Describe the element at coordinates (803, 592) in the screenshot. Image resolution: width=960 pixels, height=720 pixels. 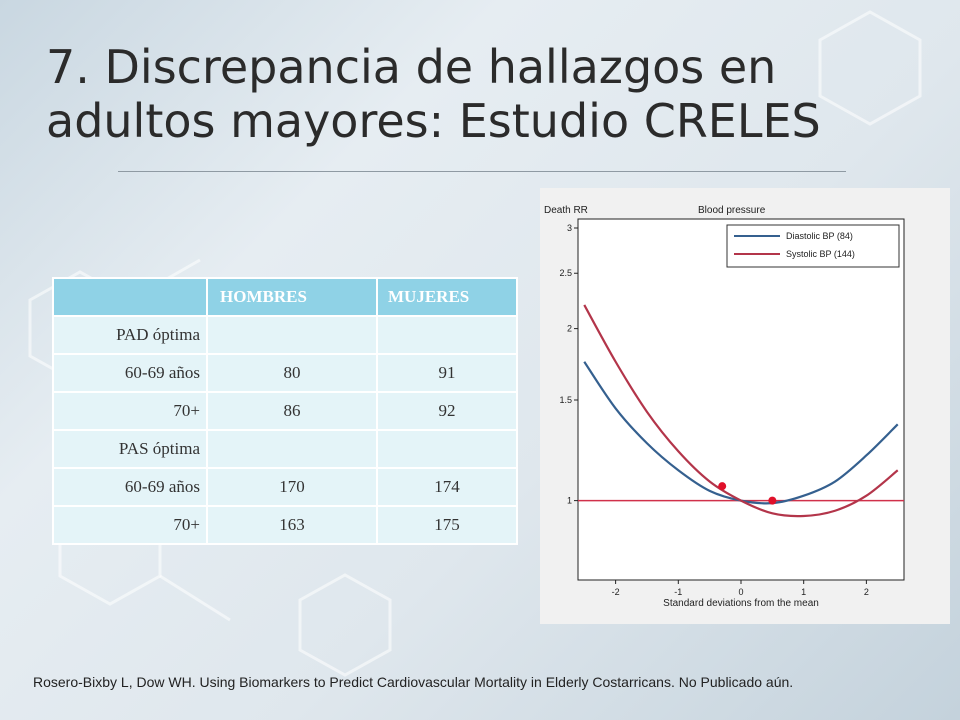
I see `x-tick-label: 1` at that location.